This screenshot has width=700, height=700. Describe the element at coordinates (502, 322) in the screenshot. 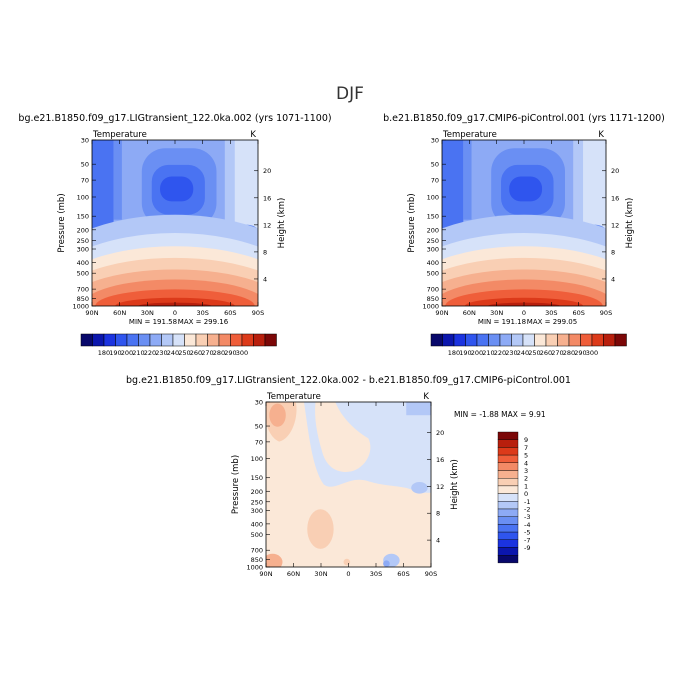

I see `min-label: MIN = 191.18` at that location.